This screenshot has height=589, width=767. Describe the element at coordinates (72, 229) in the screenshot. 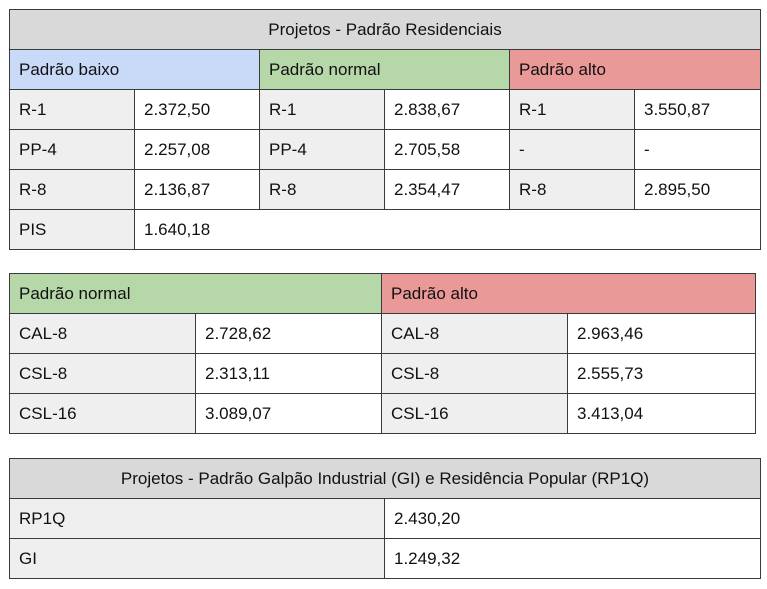

I see `label-cell: PIS` at that location.